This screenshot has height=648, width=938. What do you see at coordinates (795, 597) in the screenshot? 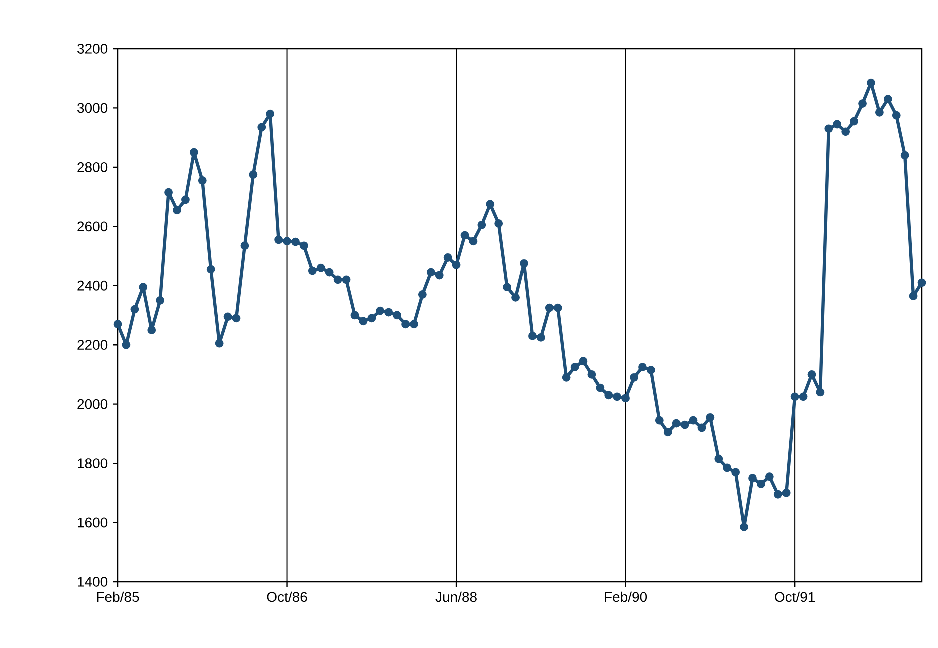
I see `x-tick-label: Oct/91` at bounding box center [795, 597].